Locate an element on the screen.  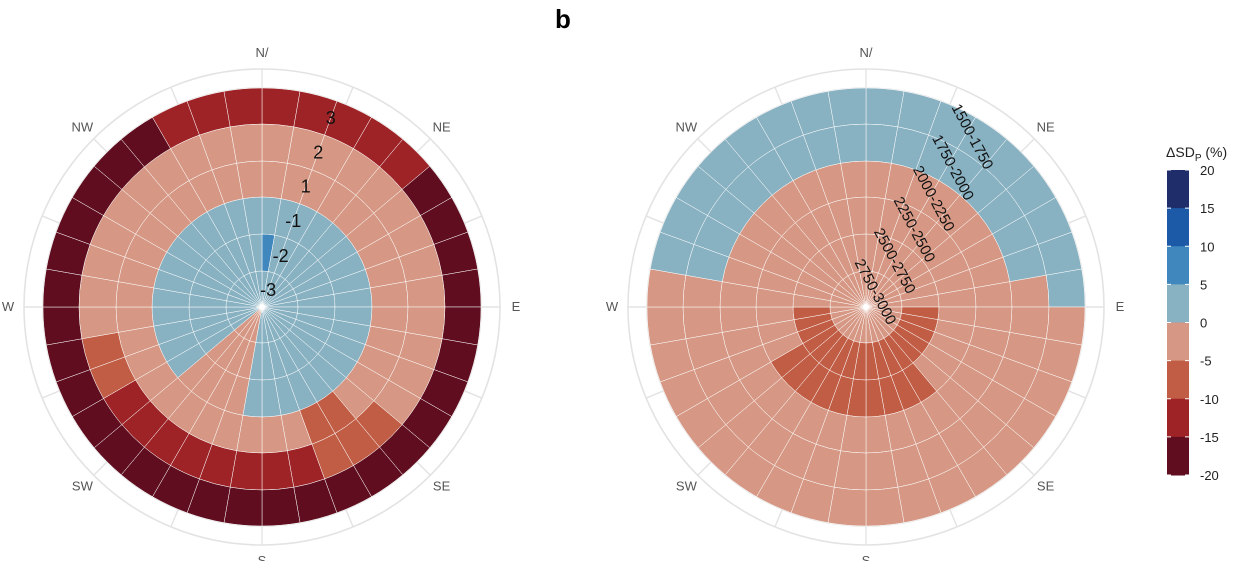
colorbar-legend: ΔSDP (%) 20 15 10 5 0 -5 -10 -15 -20 is located at coordinates (1196, 313).